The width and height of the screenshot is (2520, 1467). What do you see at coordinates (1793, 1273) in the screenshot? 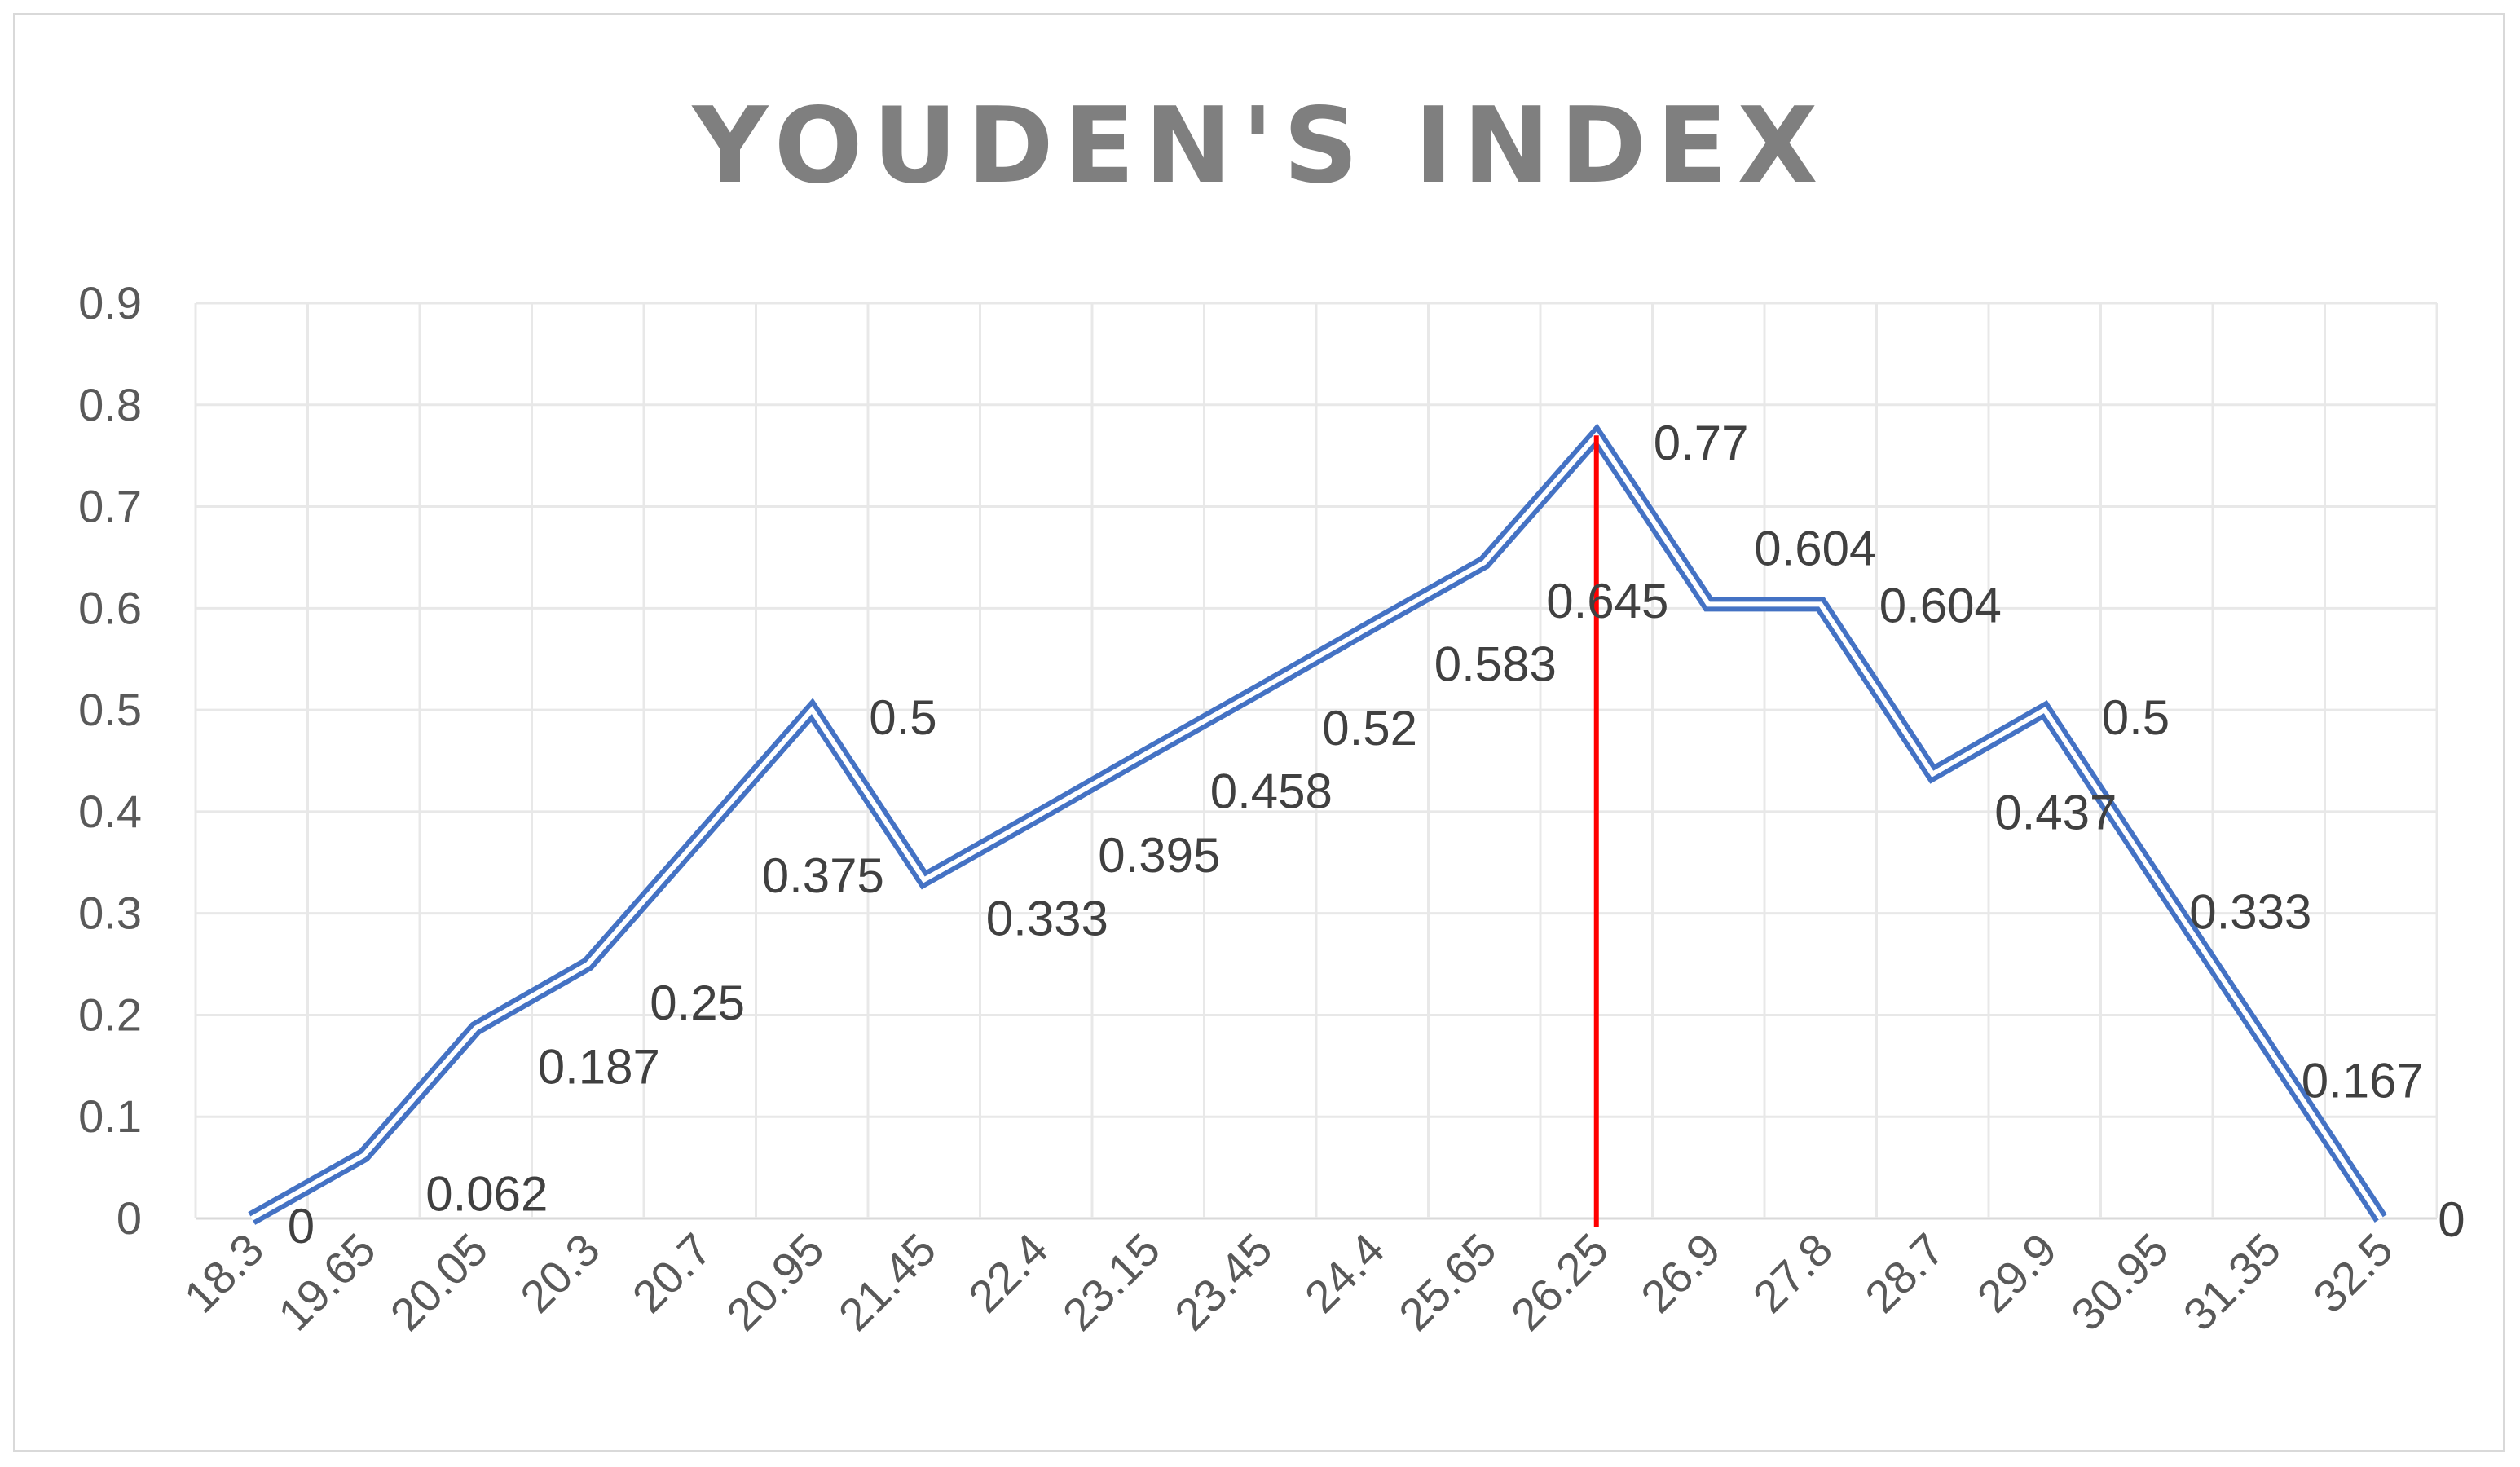
I see `x-tick-label: 27.8` at bounding box center [1793, 1273].